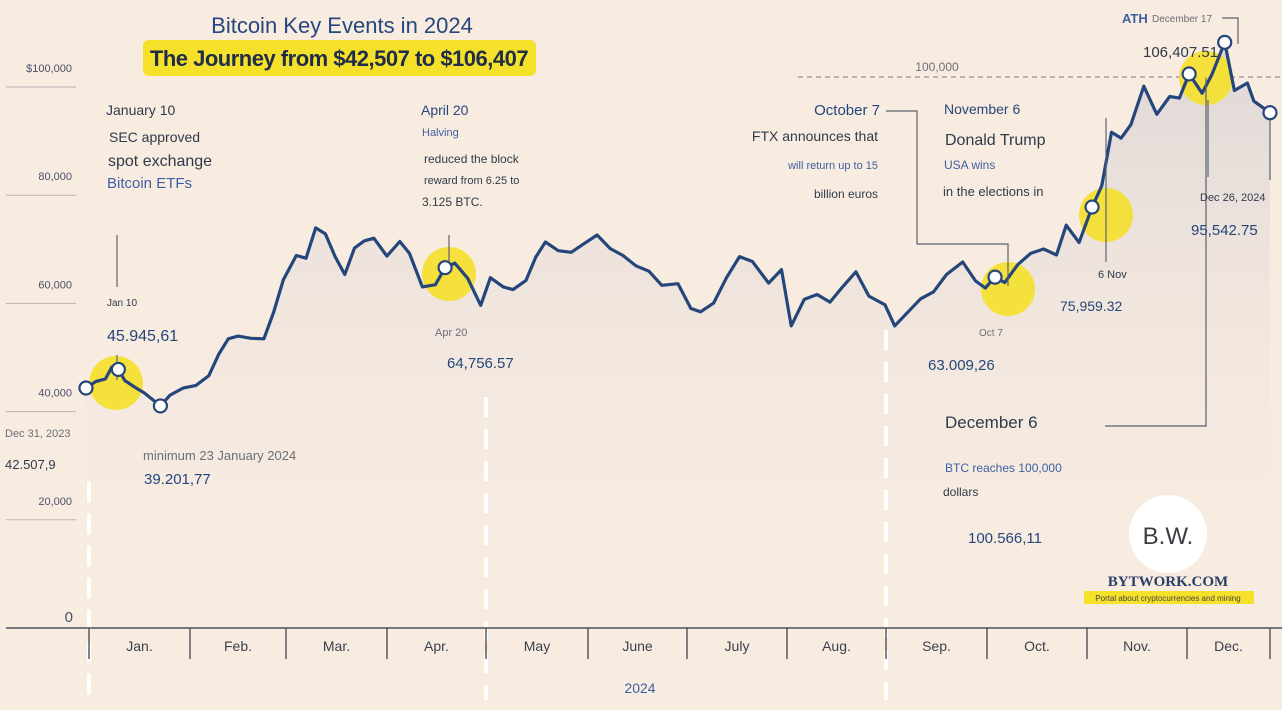 The height and width of the screenshot is (710, 1282). What do you see at coordinates (1180, 52) in the screenshot?
I see `ath-value: 106,407.51` at bounding box center [1180, 52].